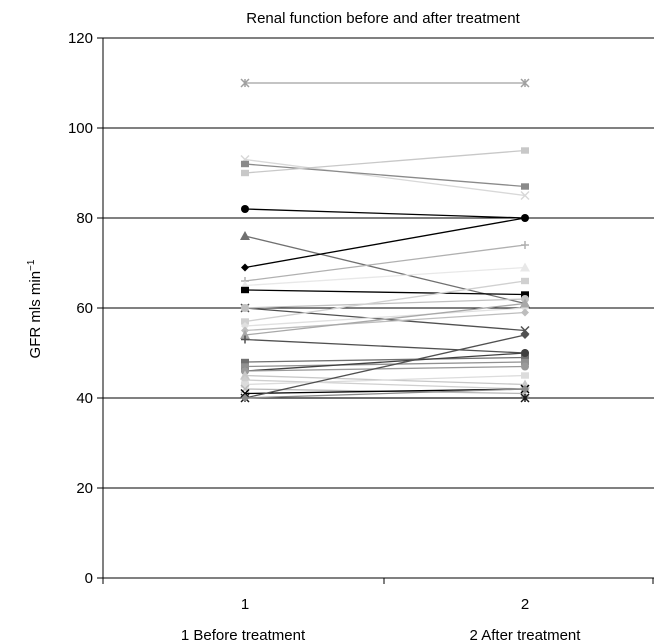  Describe the element at coordinates (84, 488) in the screenshot. I see `y-tick-label-20: 20` at that location.